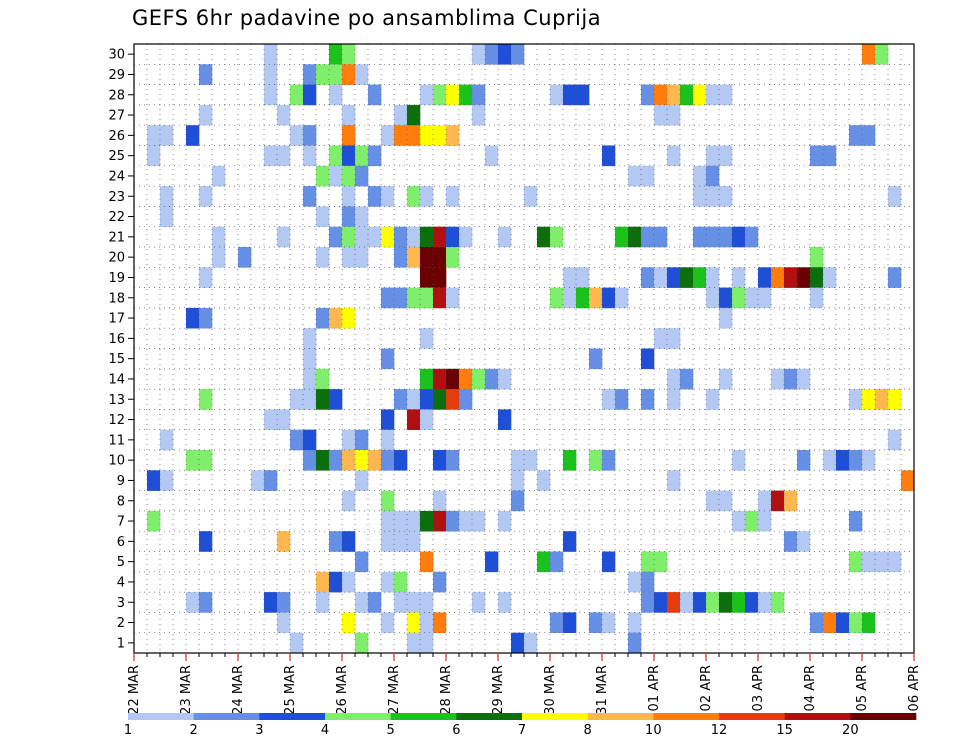  I want to click on legend-label: 20, so click(850, 730).